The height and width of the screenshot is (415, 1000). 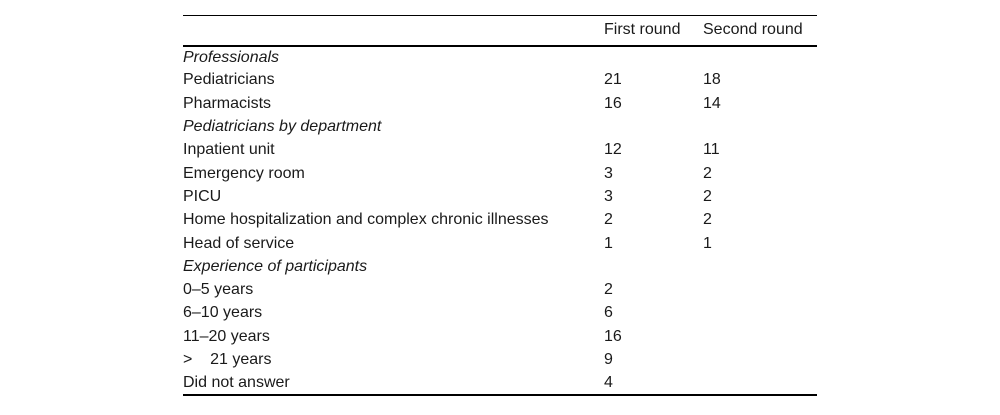 I want to click on first-round-value: 12, so click(x=613, y=150).